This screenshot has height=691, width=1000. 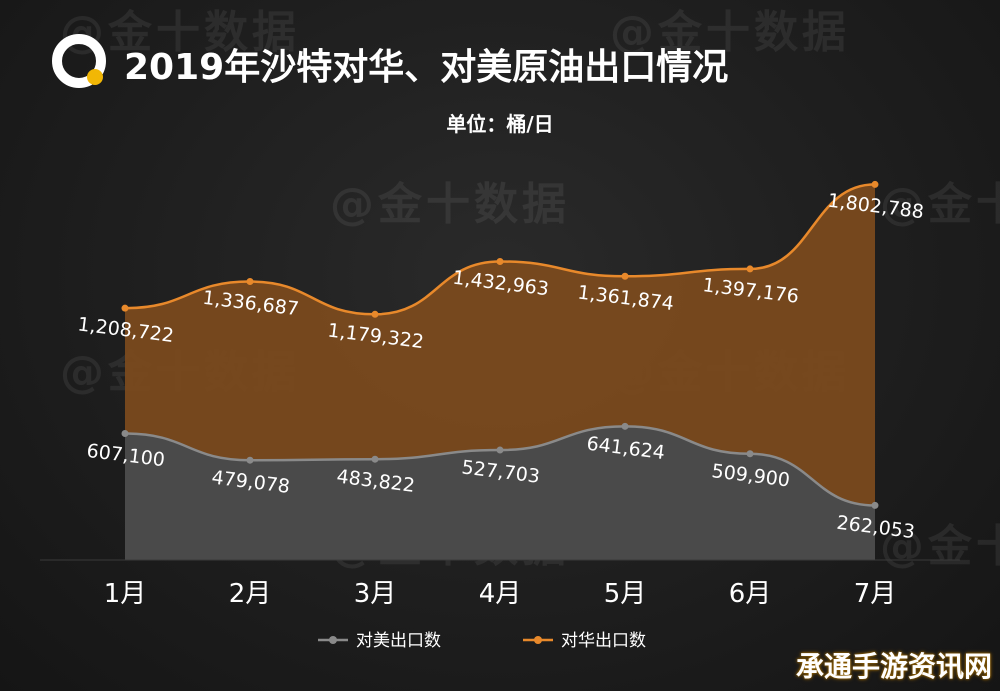 I want to click on corner-badge: 承通手游资讯网, so click(x=893, y=666).